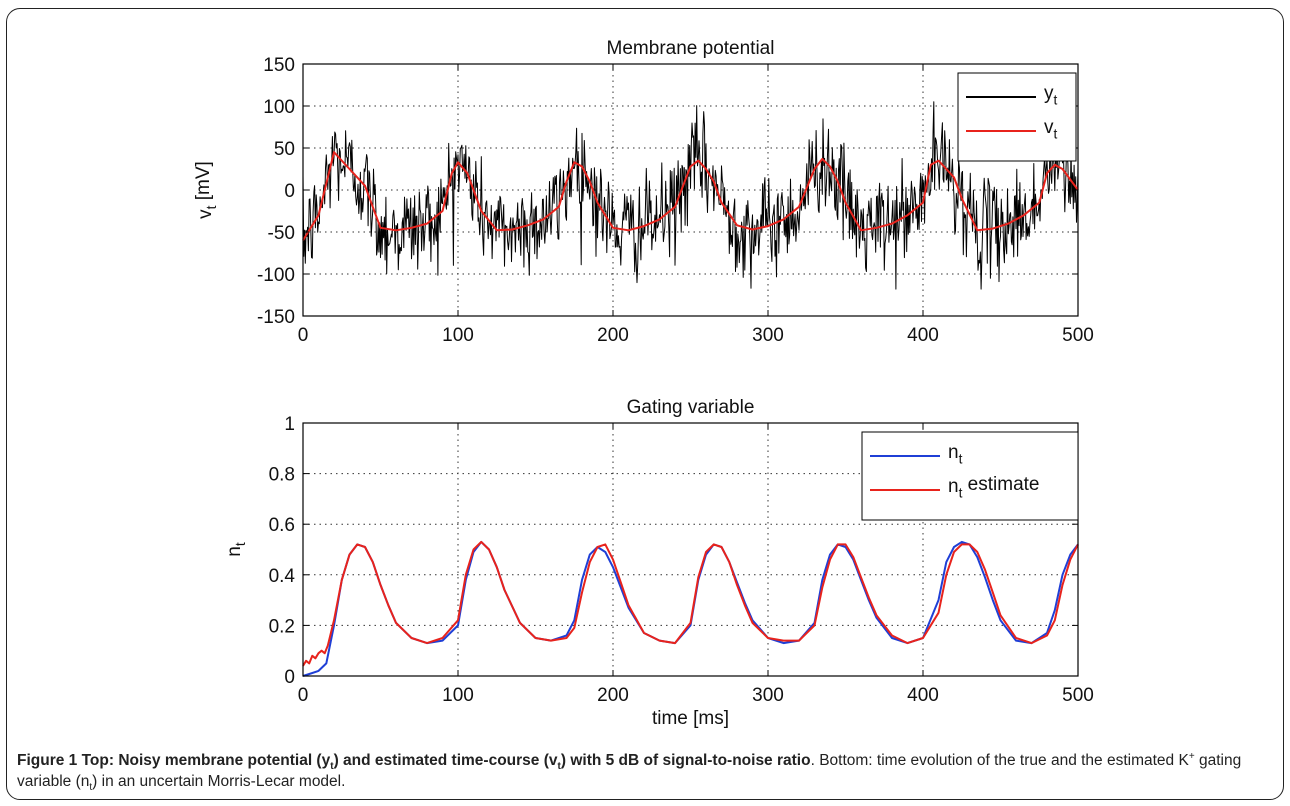 This screenshot has height=806, width=1290. I want to click on y-tick-label: 0.2, so click(282, 626).